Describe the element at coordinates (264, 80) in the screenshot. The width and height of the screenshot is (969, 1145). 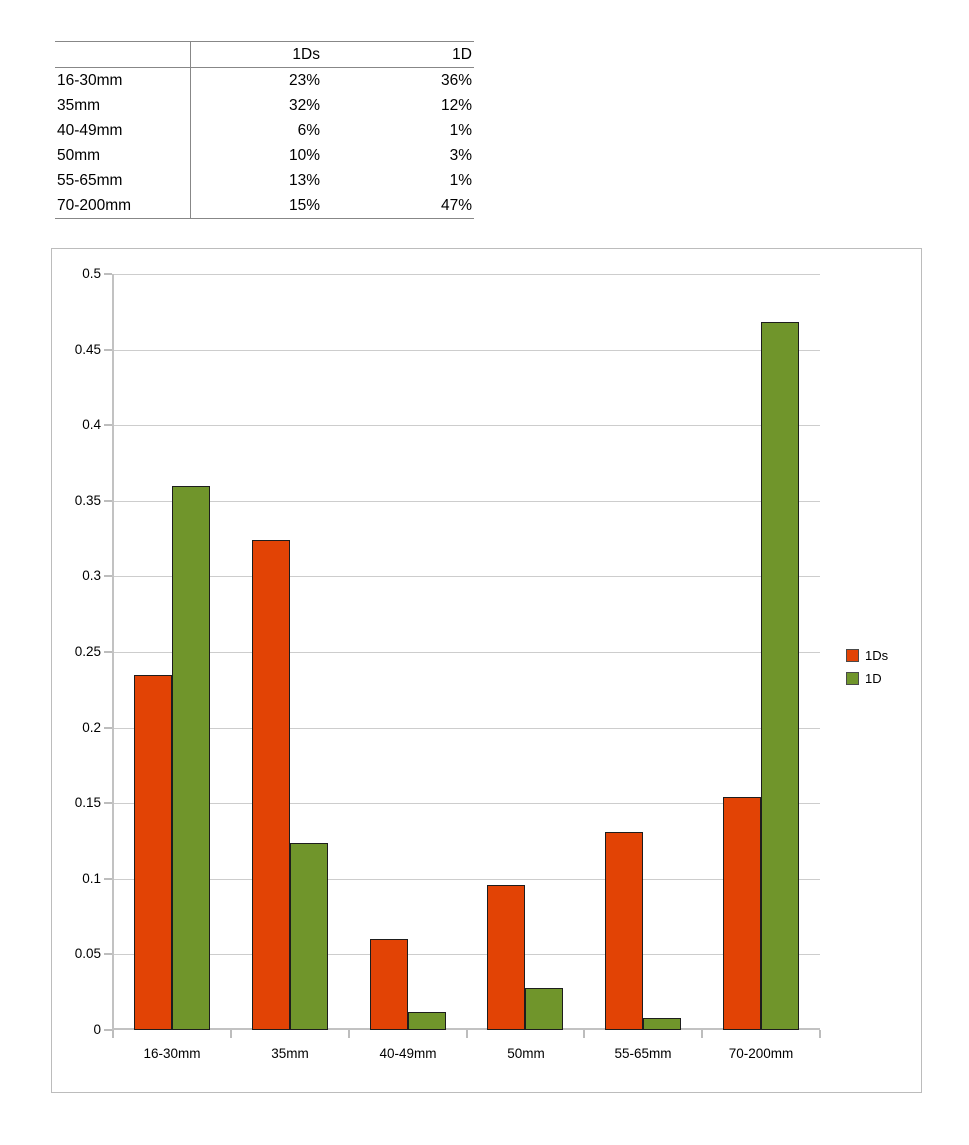
I see `table-row: 16-30mm 23% 36%` at that location.